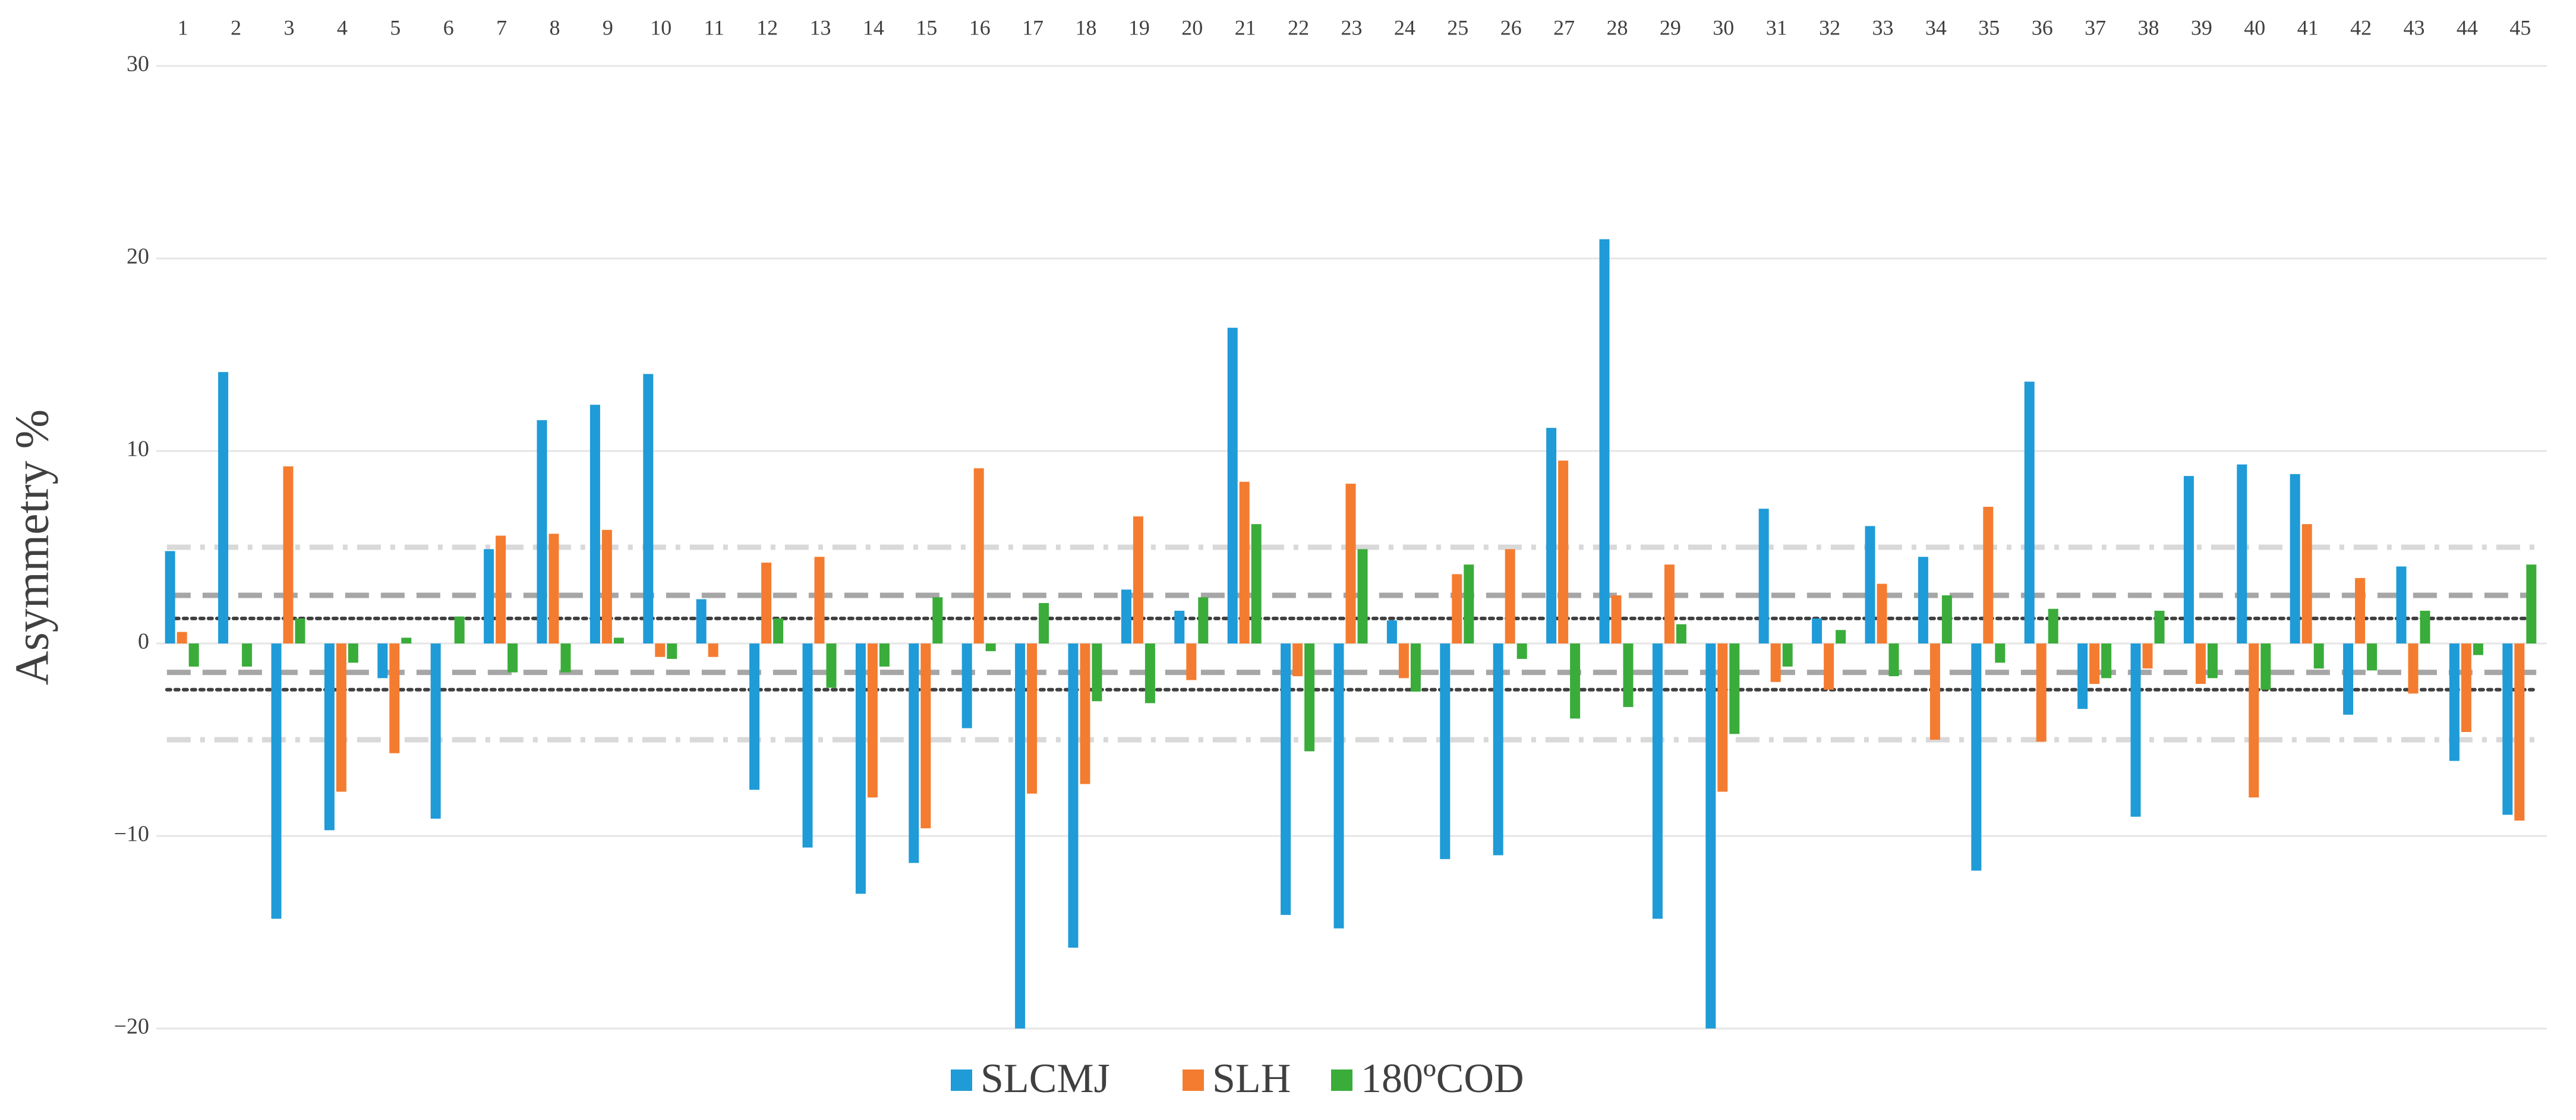 The height and width of the screenshot is (1120, 2576). Describe the element at coordinates (2308, 27) in the screenshot. I see `x-tick-label: 41` at that location.